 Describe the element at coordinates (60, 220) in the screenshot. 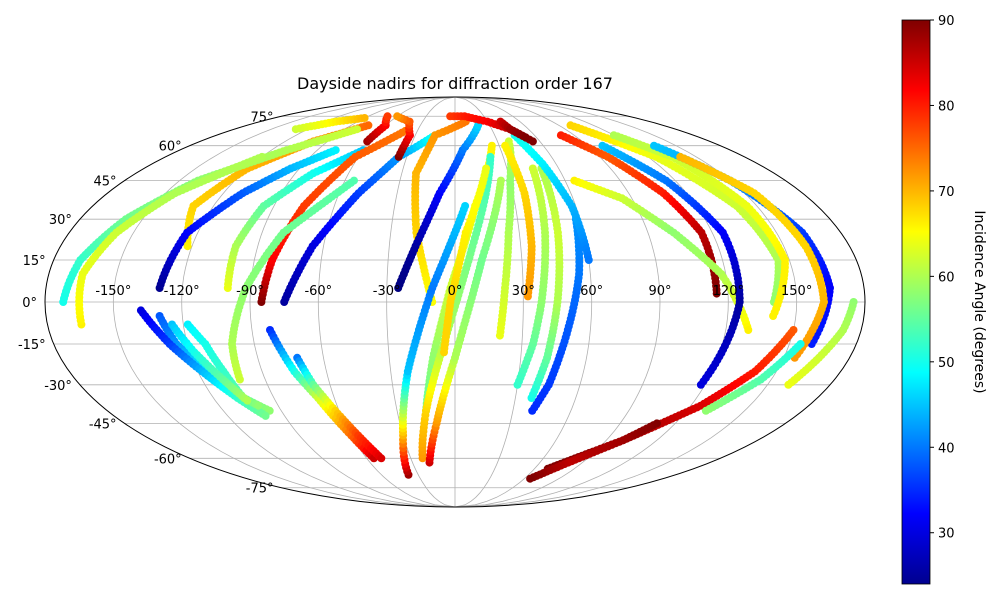

I see `latitude-tick-label: 30°` at that location.